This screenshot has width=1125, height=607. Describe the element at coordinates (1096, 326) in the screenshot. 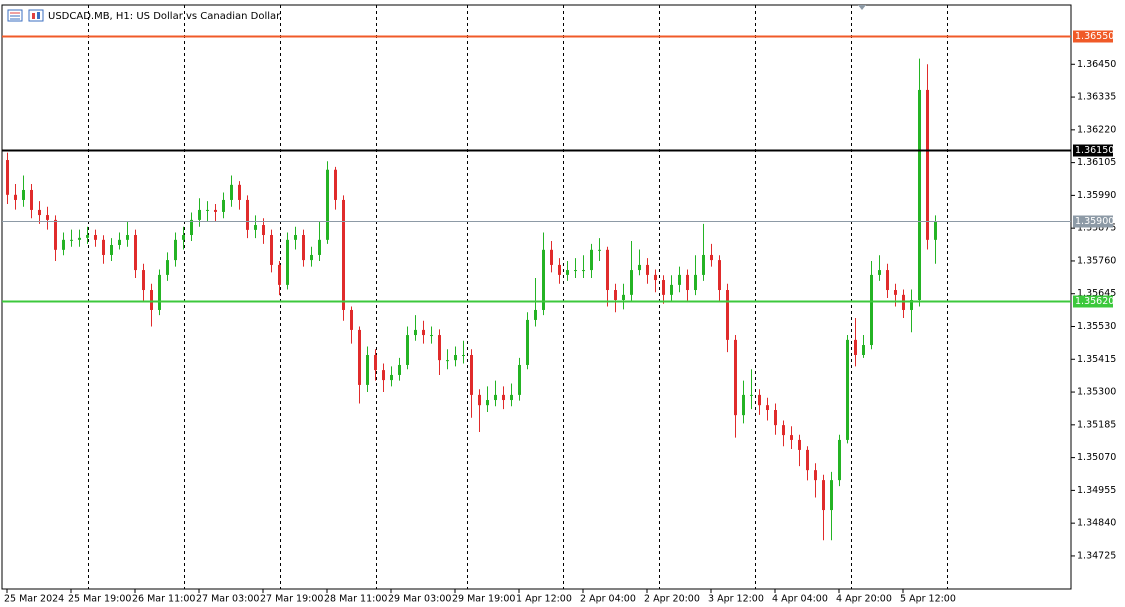

I see `y-tick-label: 1.35530` at that location.